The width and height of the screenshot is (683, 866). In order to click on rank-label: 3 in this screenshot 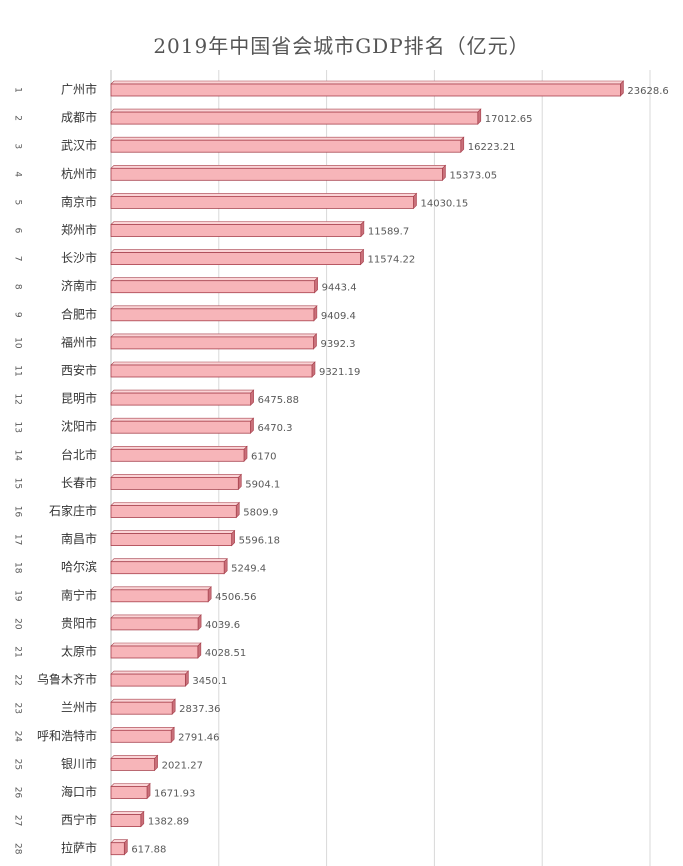, I will do `click(18, 146)`.